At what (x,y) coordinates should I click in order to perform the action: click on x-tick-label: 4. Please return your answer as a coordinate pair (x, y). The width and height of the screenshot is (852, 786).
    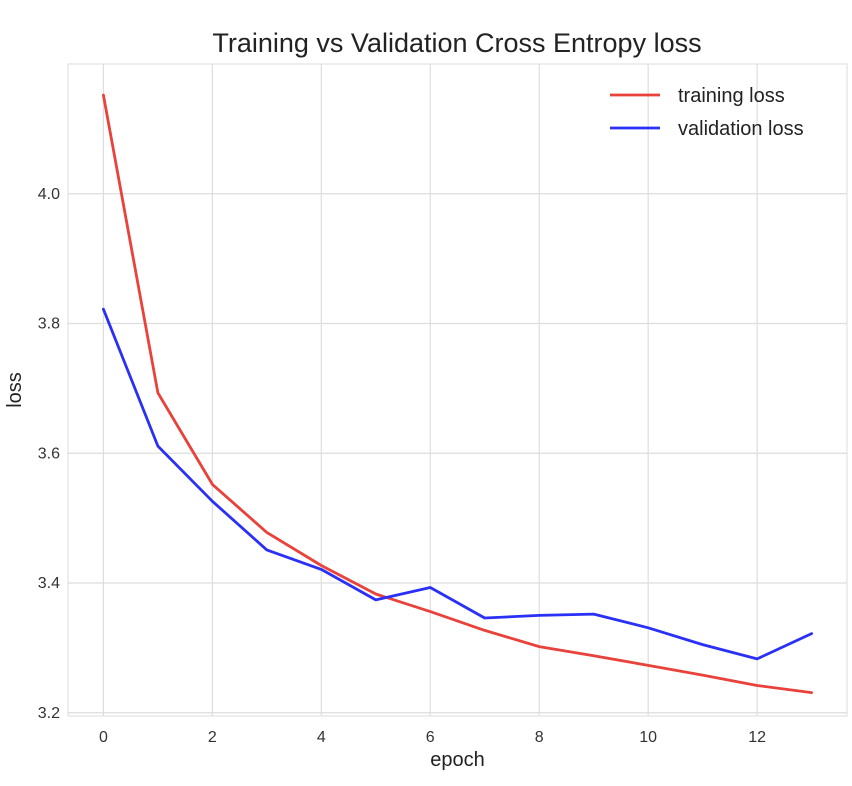
    Looking at the image, I should click on (321, 737).